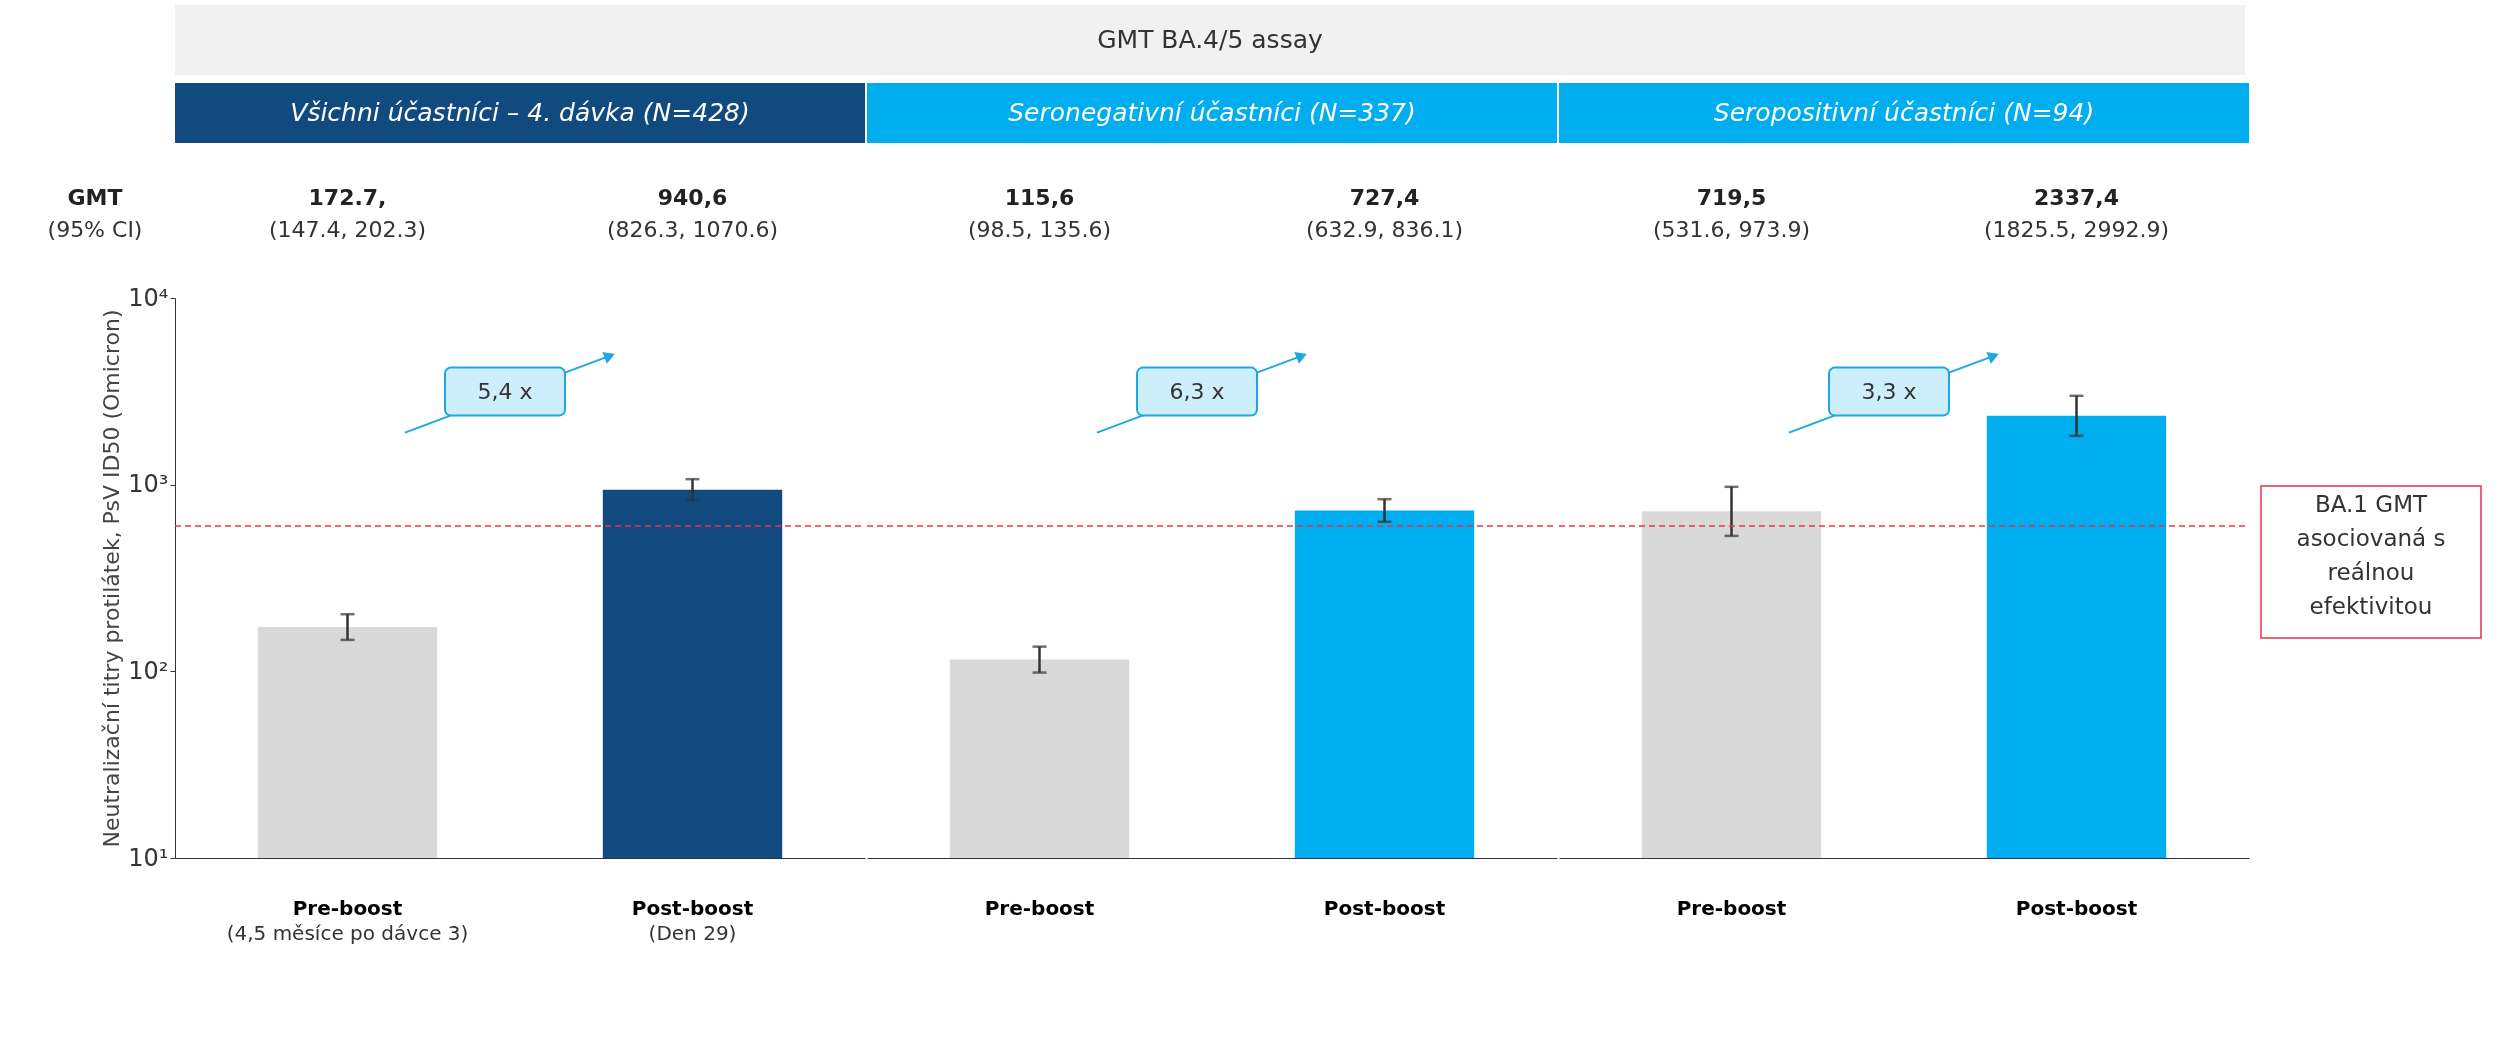  What do you see at coordinates (148, 670) in the screenshot?
I see `y-tick-label: 10²` at bounding box center [148, 670].